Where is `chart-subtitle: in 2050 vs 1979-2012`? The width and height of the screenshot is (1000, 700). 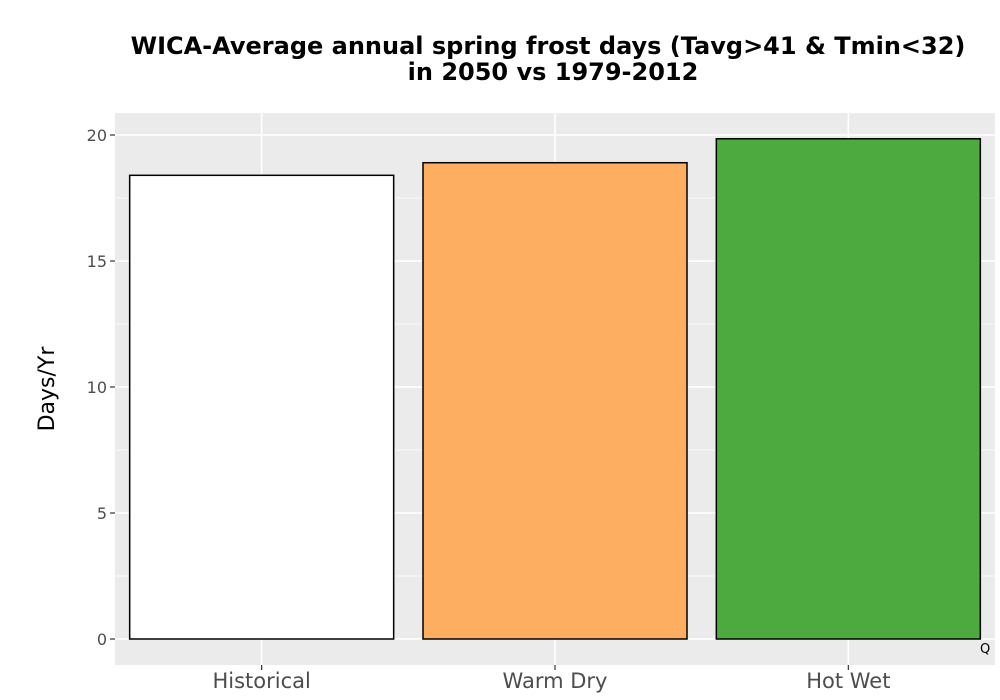
chart-subtitle: in 2050 vs 1979-2012 is located at coordinates (553, 72).